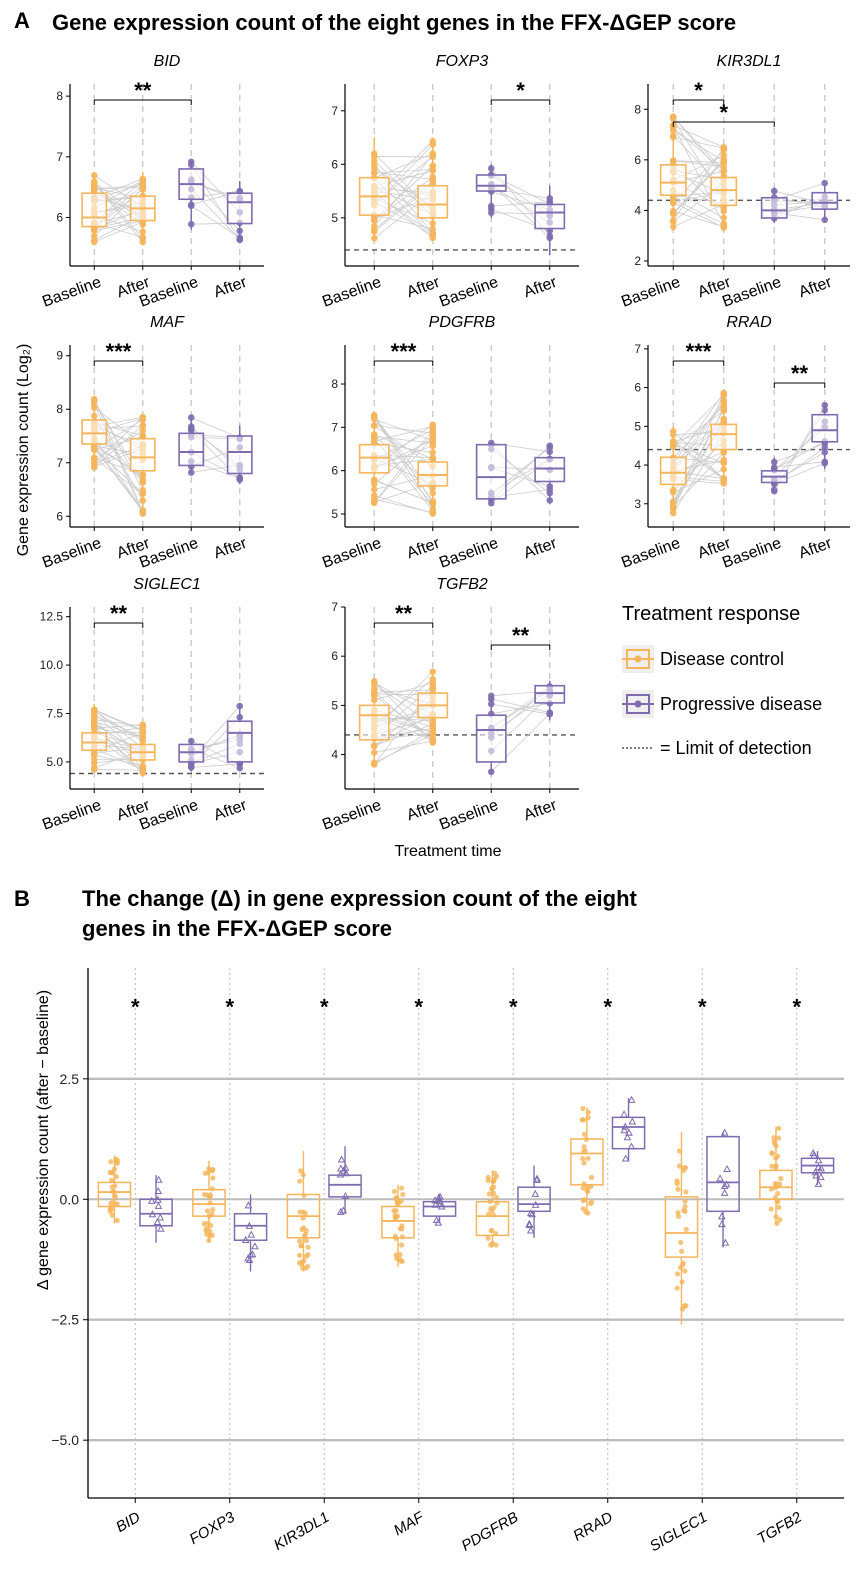 This screenshot has height=1577, width=863. Describe the element at coordinates (52, 617) in the screenshot. I see `y-tick-label: 12.5` at that location.